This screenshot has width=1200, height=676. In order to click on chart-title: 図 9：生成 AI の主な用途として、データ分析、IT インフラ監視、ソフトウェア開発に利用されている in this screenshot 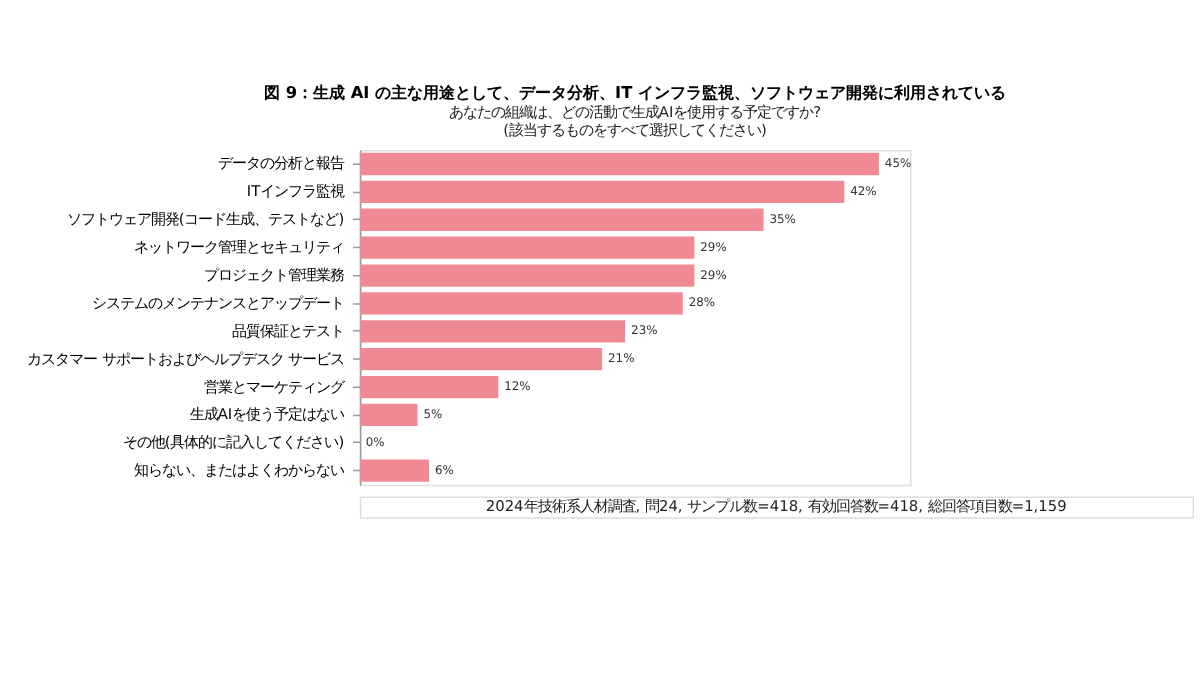, I will do `click(634, 92)`.